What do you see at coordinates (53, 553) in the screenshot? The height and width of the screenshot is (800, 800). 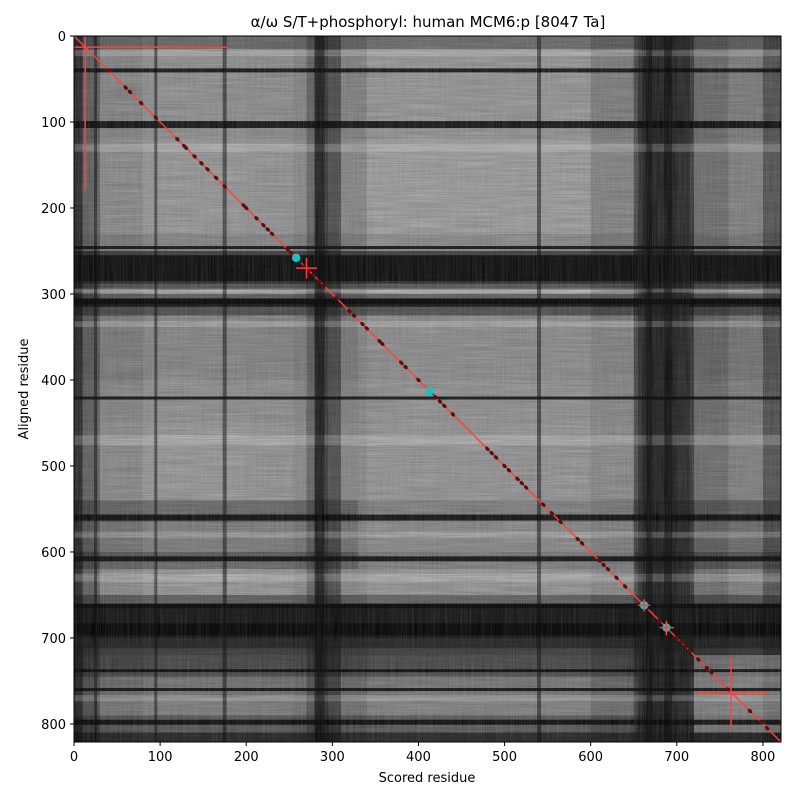 I see `y-tick-label: 600` at bounding box center [53, 553].